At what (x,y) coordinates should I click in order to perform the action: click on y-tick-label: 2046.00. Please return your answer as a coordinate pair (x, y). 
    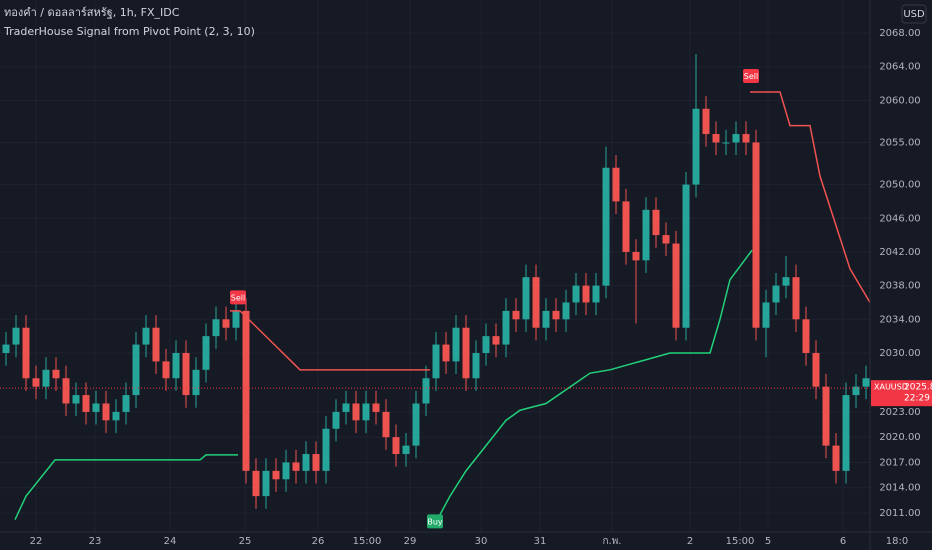
    Looking at the image, I should click on (899, 218).